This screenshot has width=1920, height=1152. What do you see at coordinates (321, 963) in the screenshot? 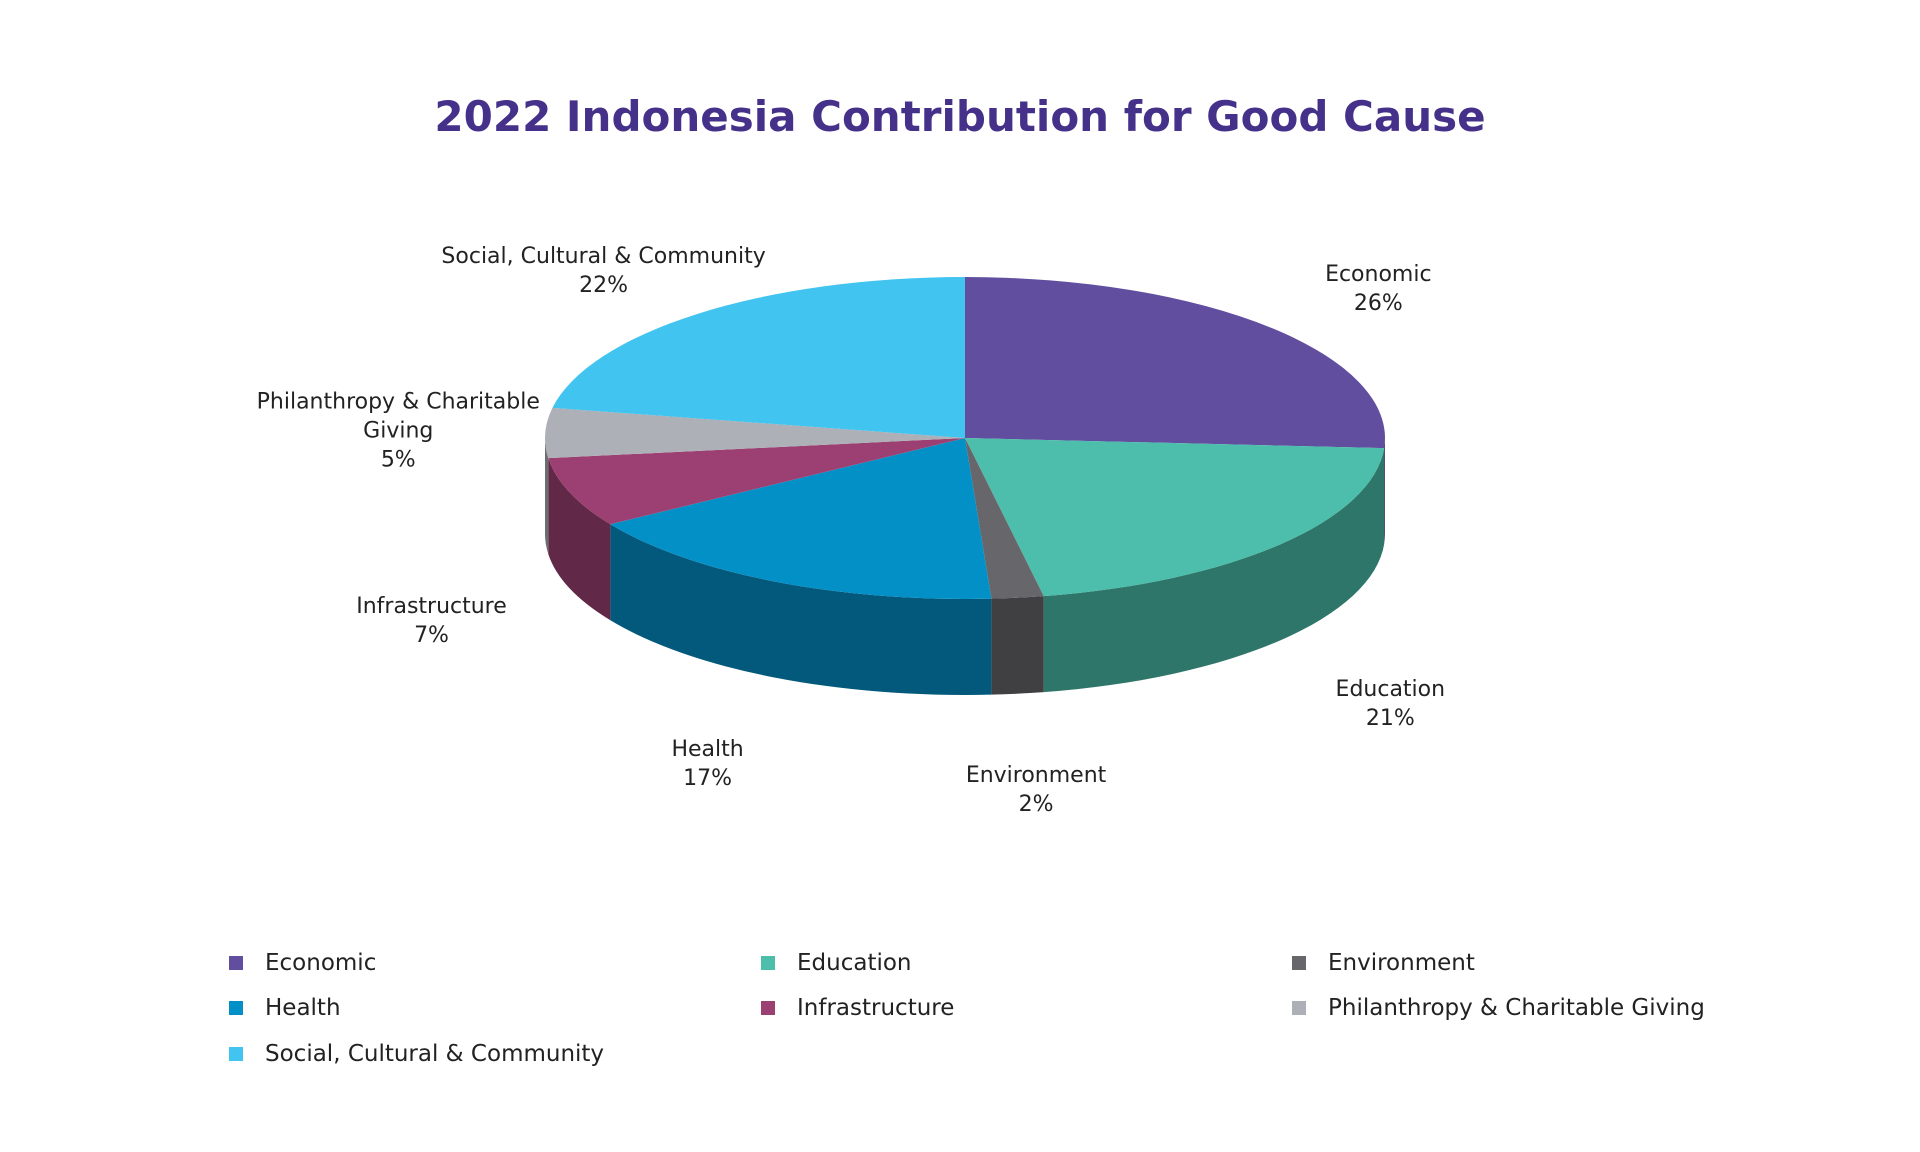
I see `legend-label: Economic` at bounding box center [321, 963].